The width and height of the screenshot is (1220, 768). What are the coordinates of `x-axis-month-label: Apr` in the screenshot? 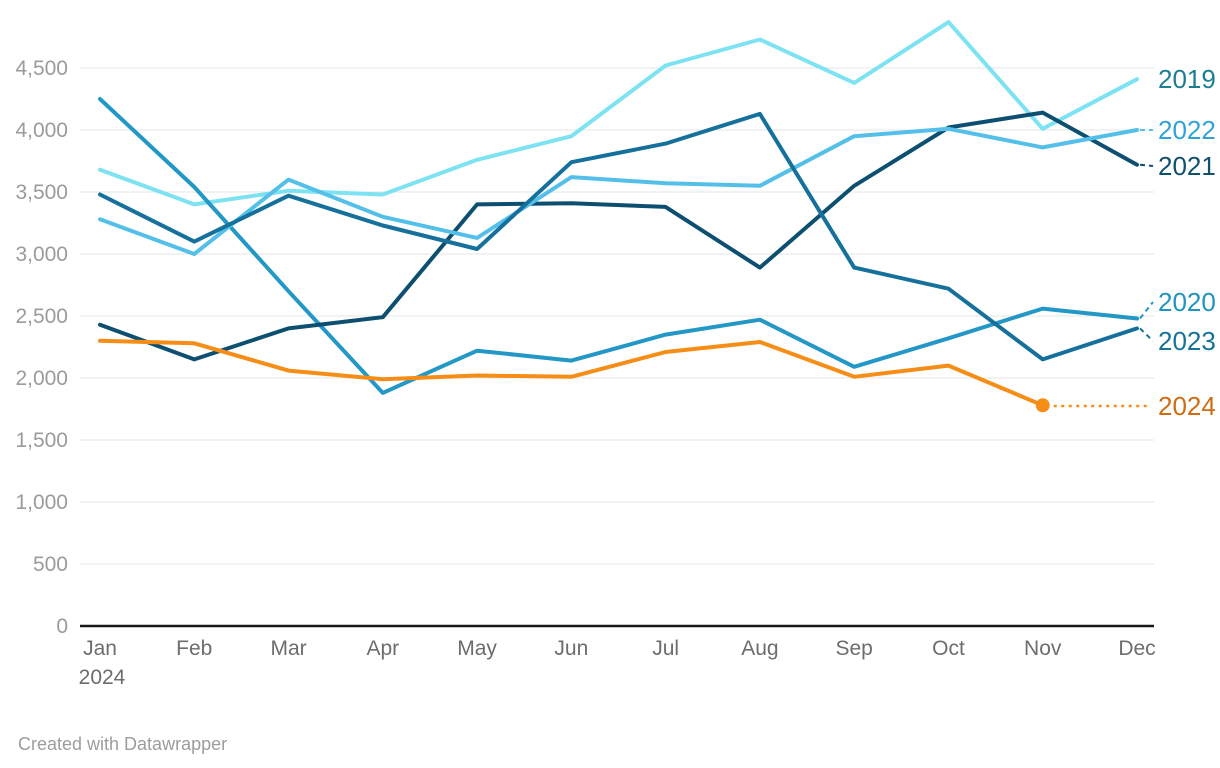 It's located at (382, 648).